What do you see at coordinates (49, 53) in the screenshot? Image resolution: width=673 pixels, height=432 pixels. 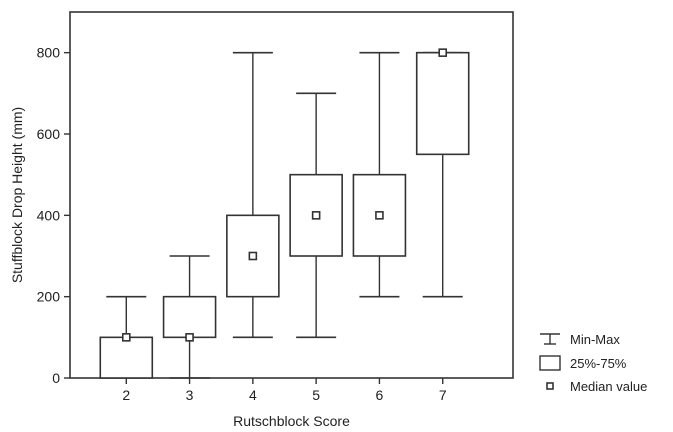 I see `y-tick-label: 800` at bounding box center [49, 53].